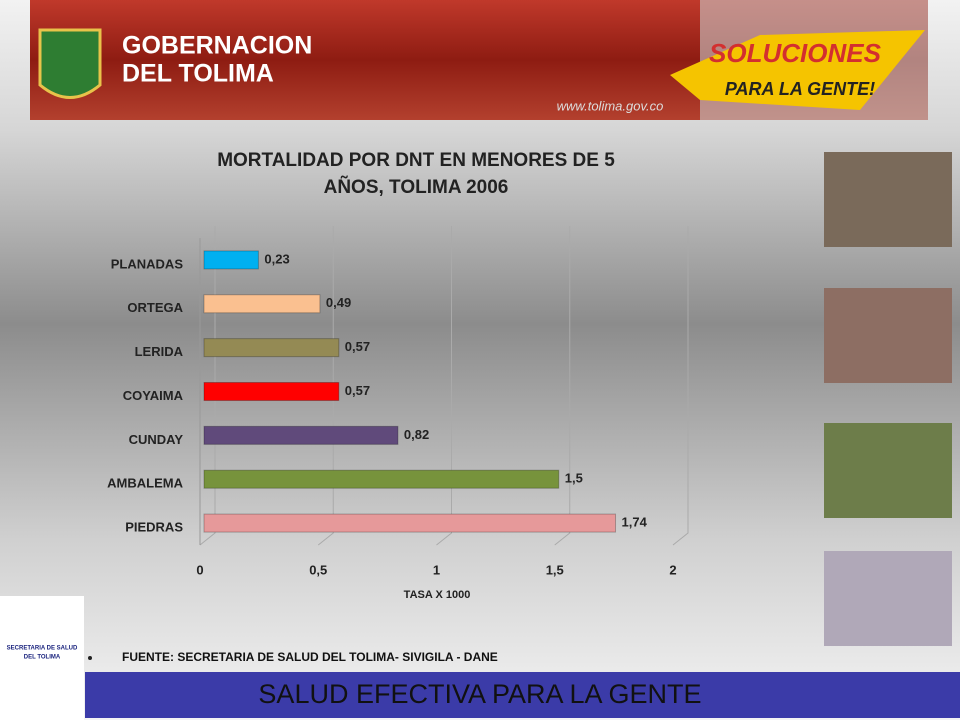 This screenshot has width=960, height=725. I want to click on y-tick-label: AMBALEMA, so click(145, 483).